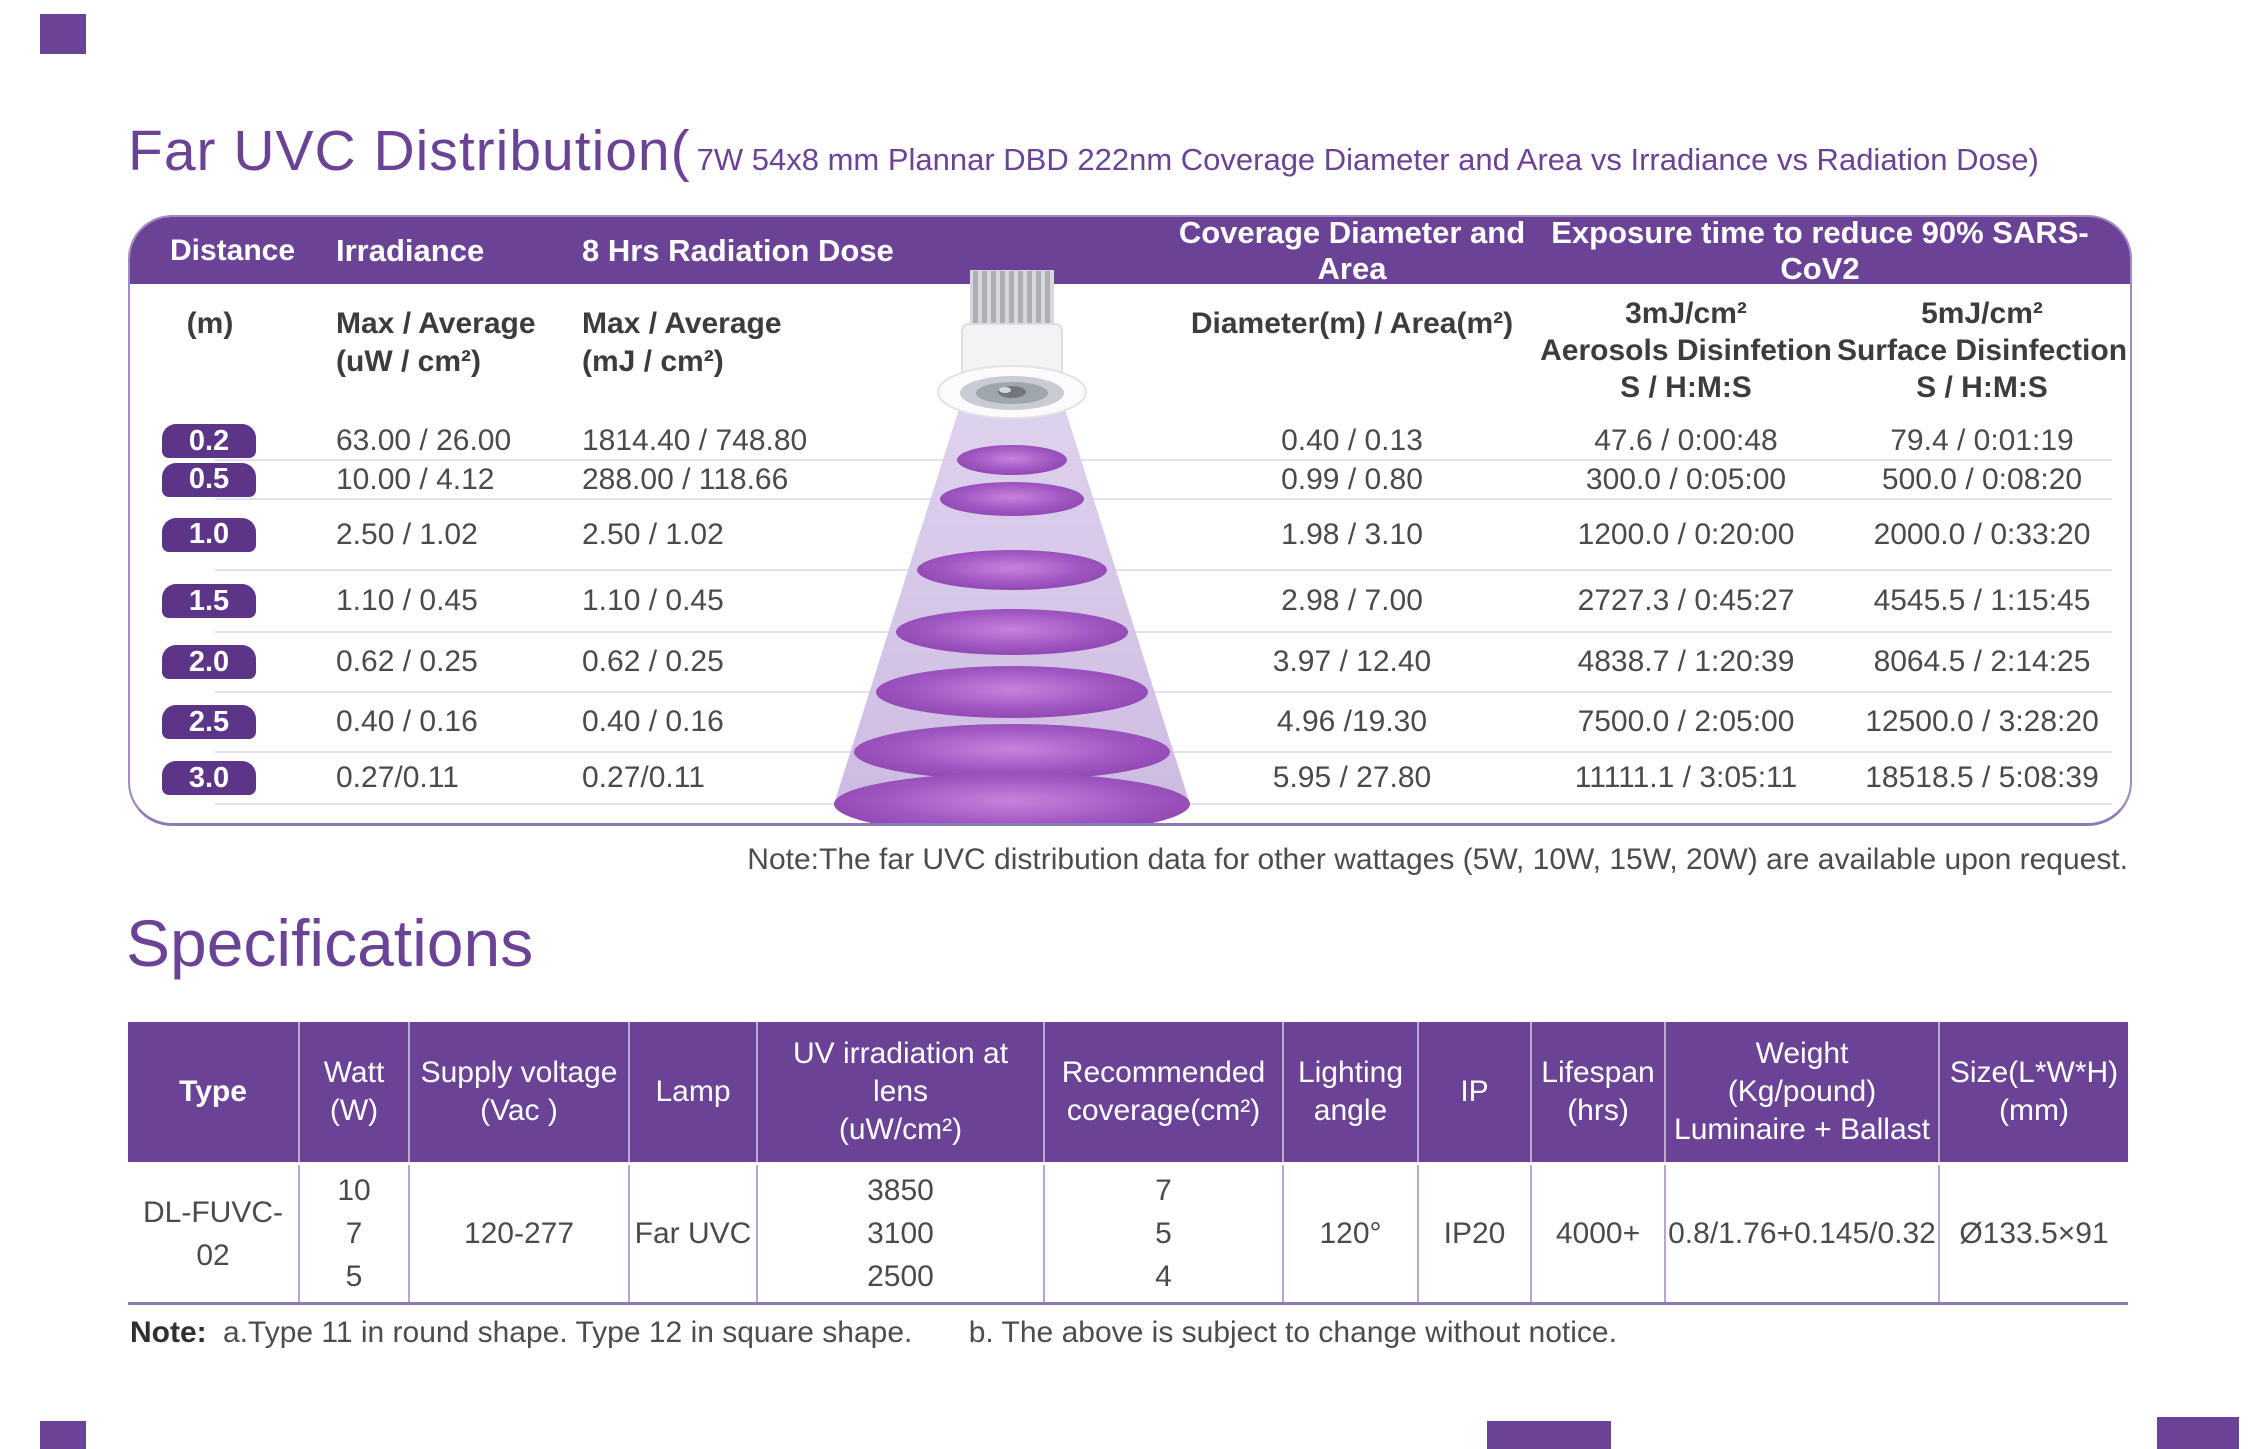  Describe the element at coordinates (1597, 1092) in the screenshot. I see `spec-col-lifespan: Lifespan (hrs)` at that location.